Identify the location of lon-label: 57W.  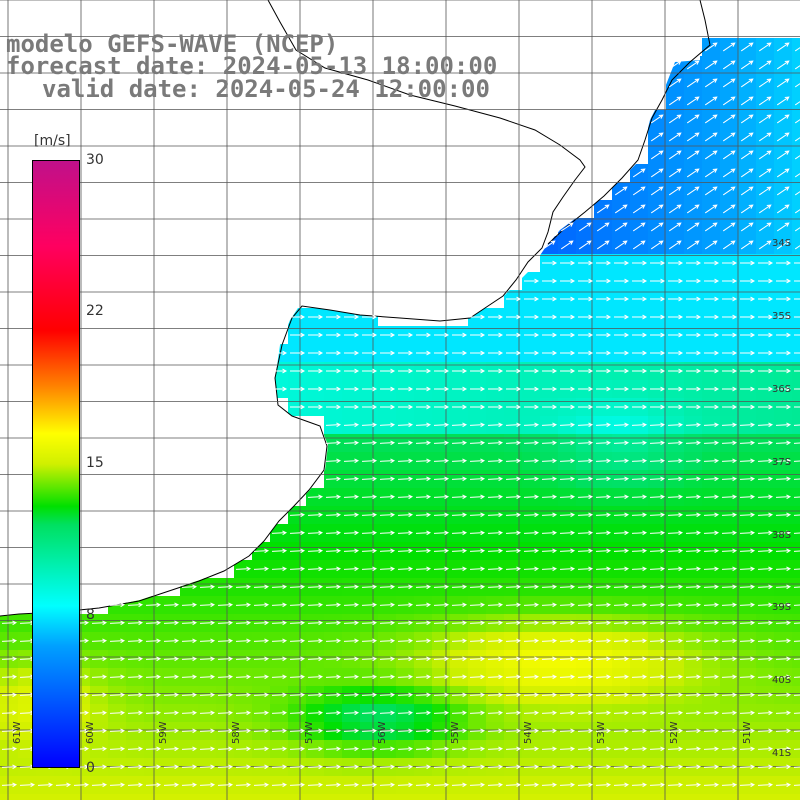
(309, 732).